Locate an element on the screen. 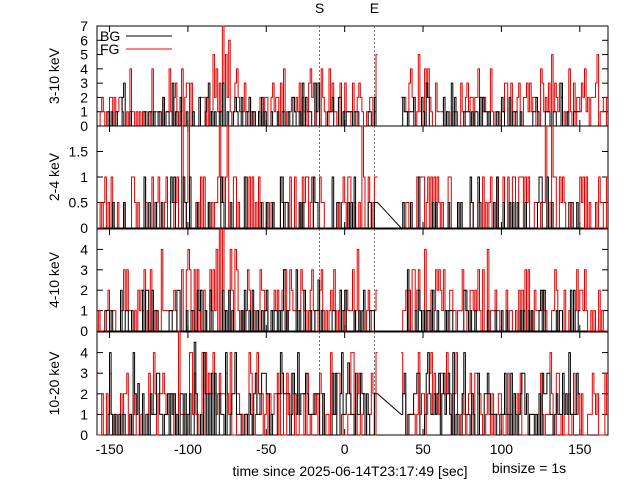 Image resolution: width=640 pixels, height=485 pixels. x-axis-label: time since 2025-06-14T23:17:49 [sec] is located at coordinates (349, 471).